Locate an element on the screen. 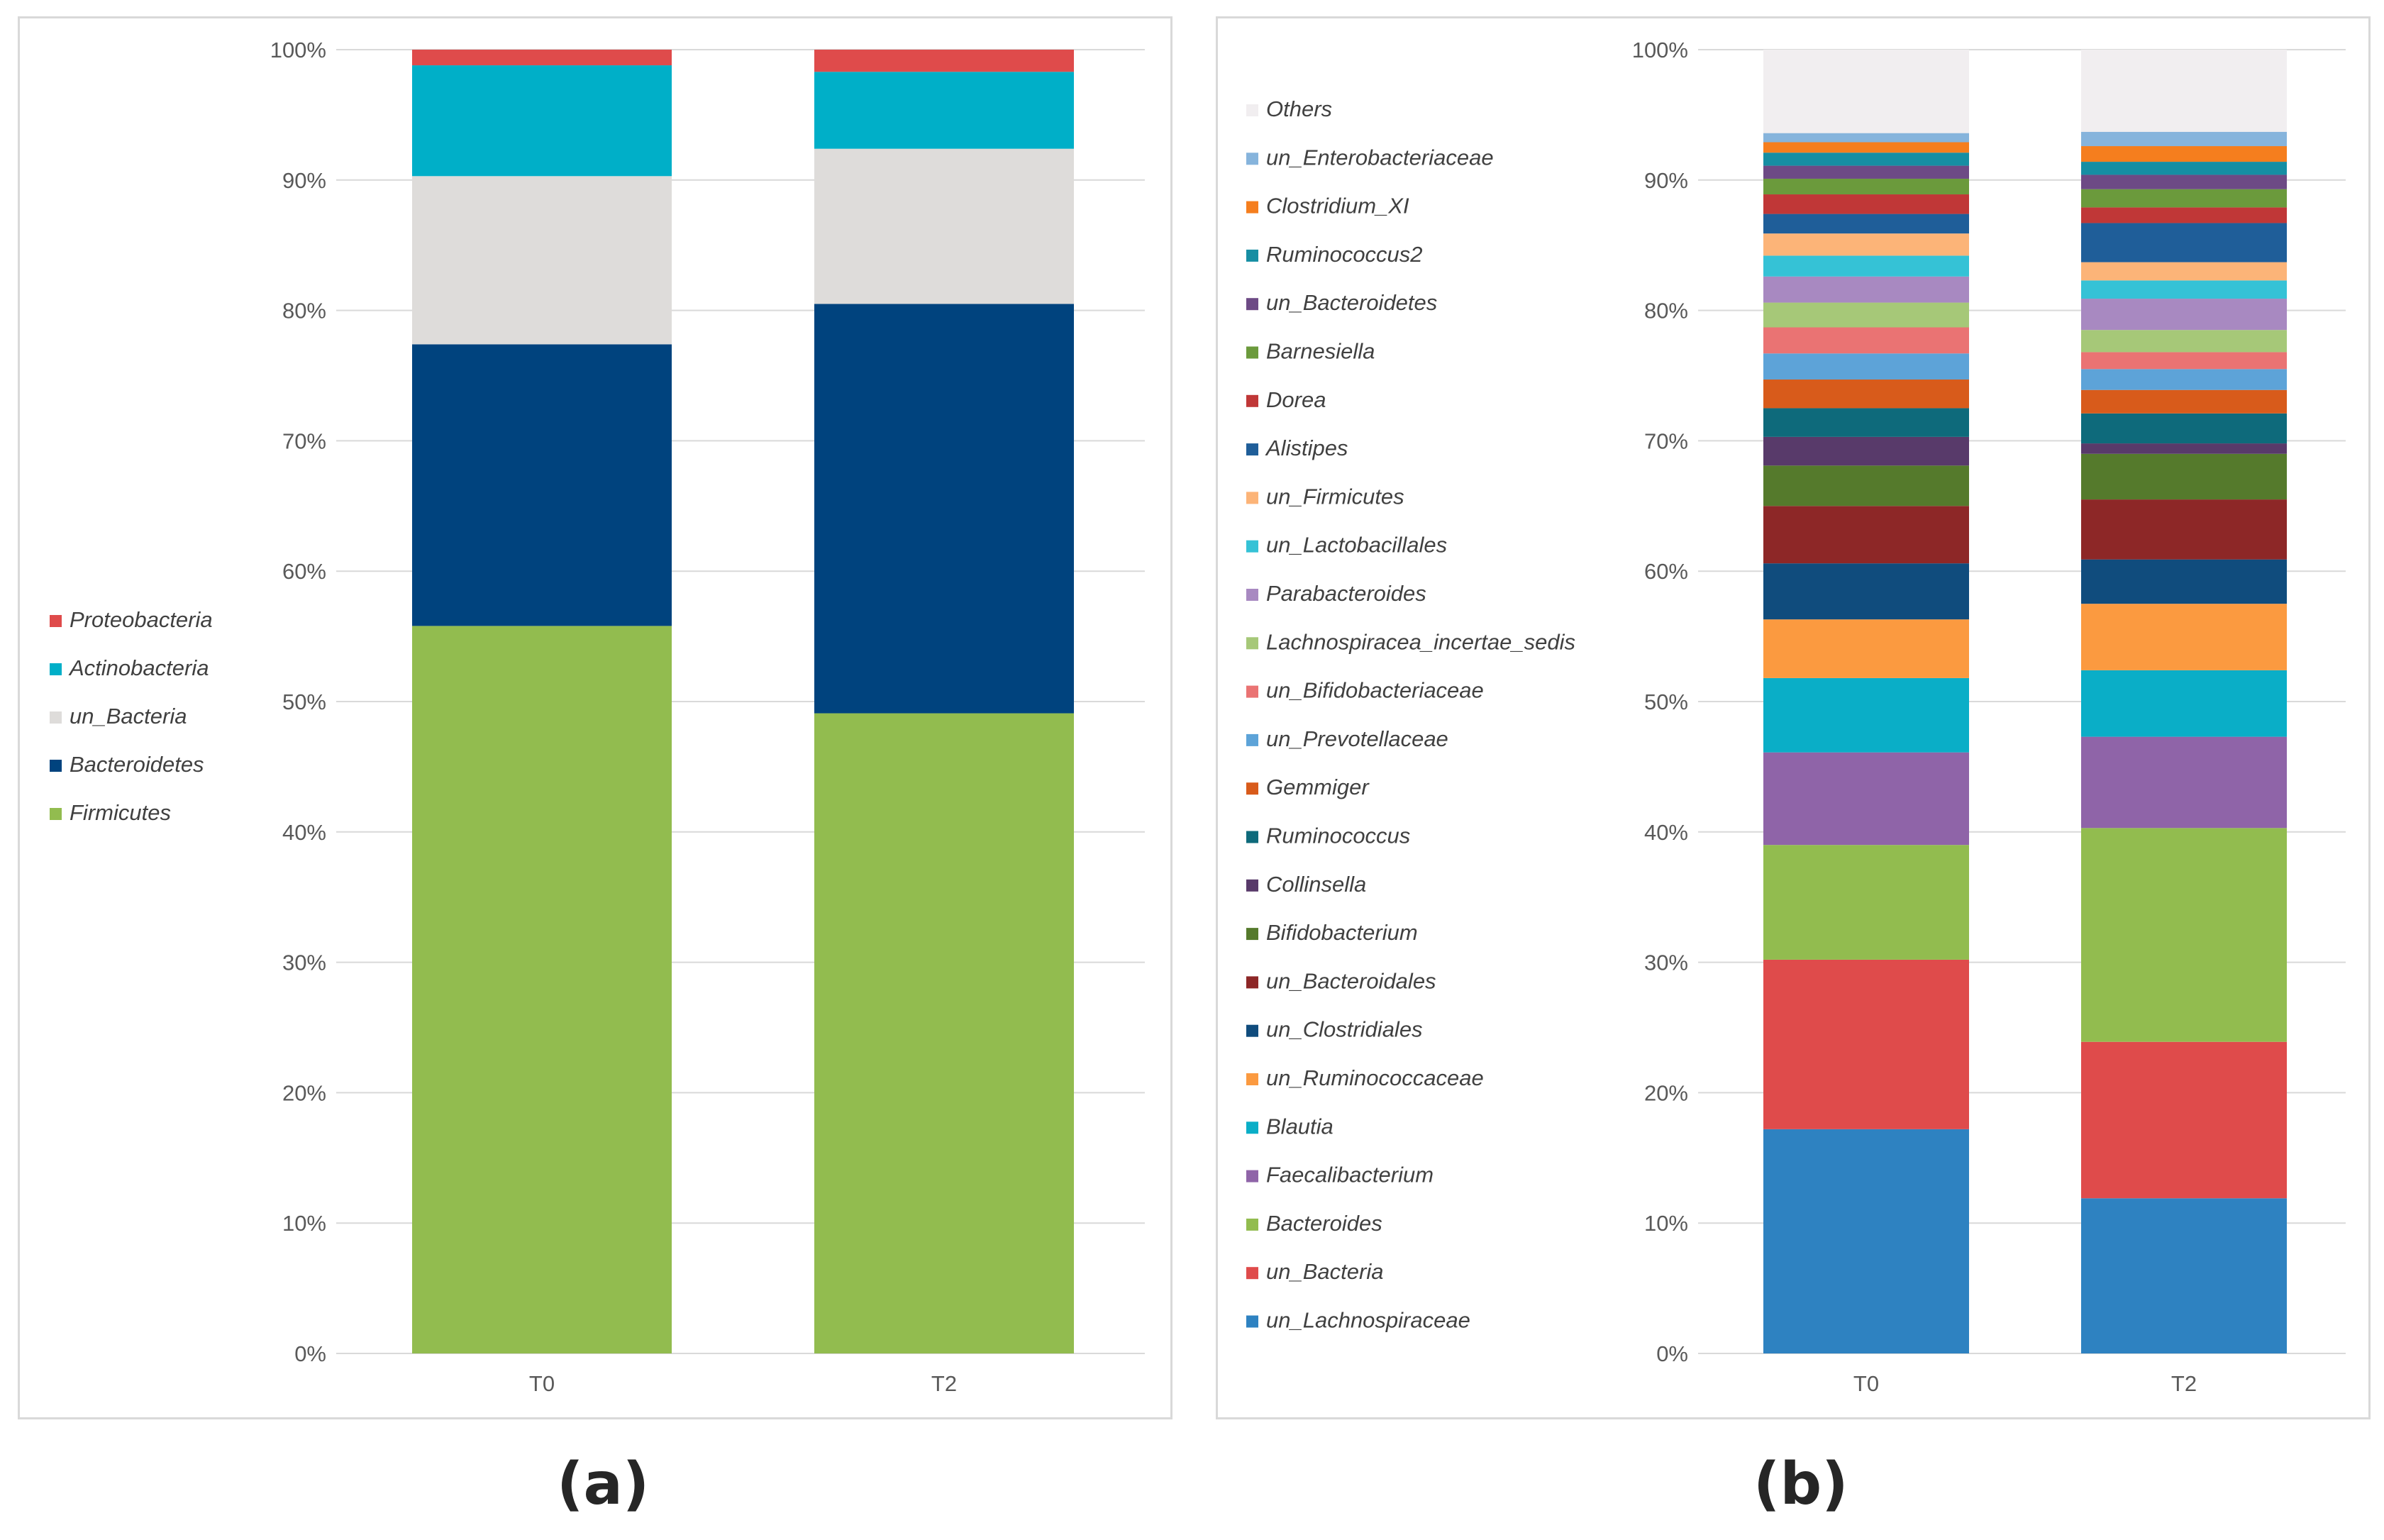 The width and height of the screenshot is (2384, 1540). legend-swatch-un-ruminococcaceae is located at coordinates (1252, 1079).